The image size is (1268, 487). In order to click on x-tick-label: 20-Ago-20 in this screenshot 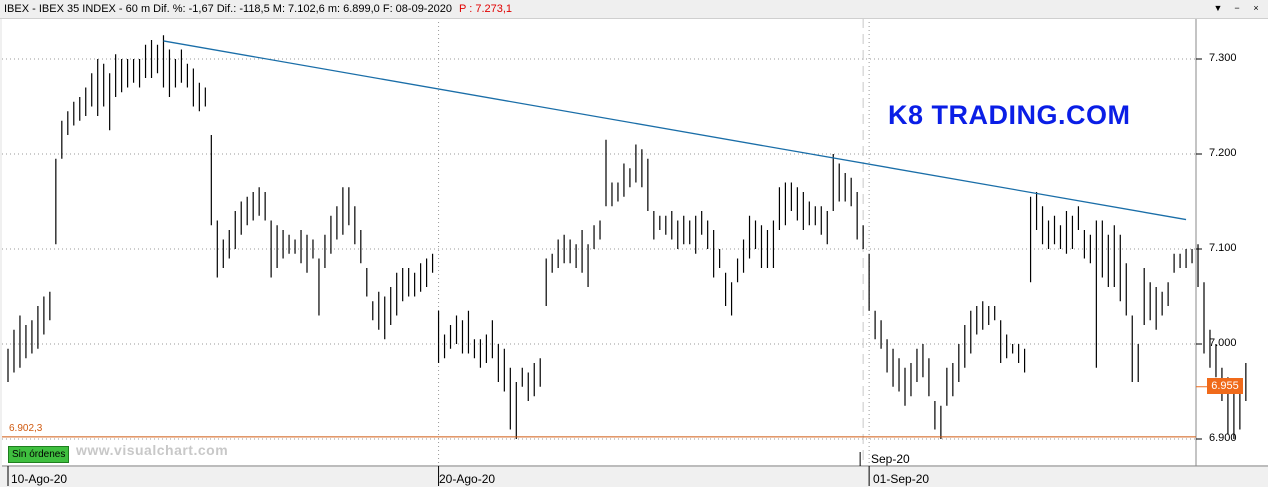, I will do `click(467, 479)`.